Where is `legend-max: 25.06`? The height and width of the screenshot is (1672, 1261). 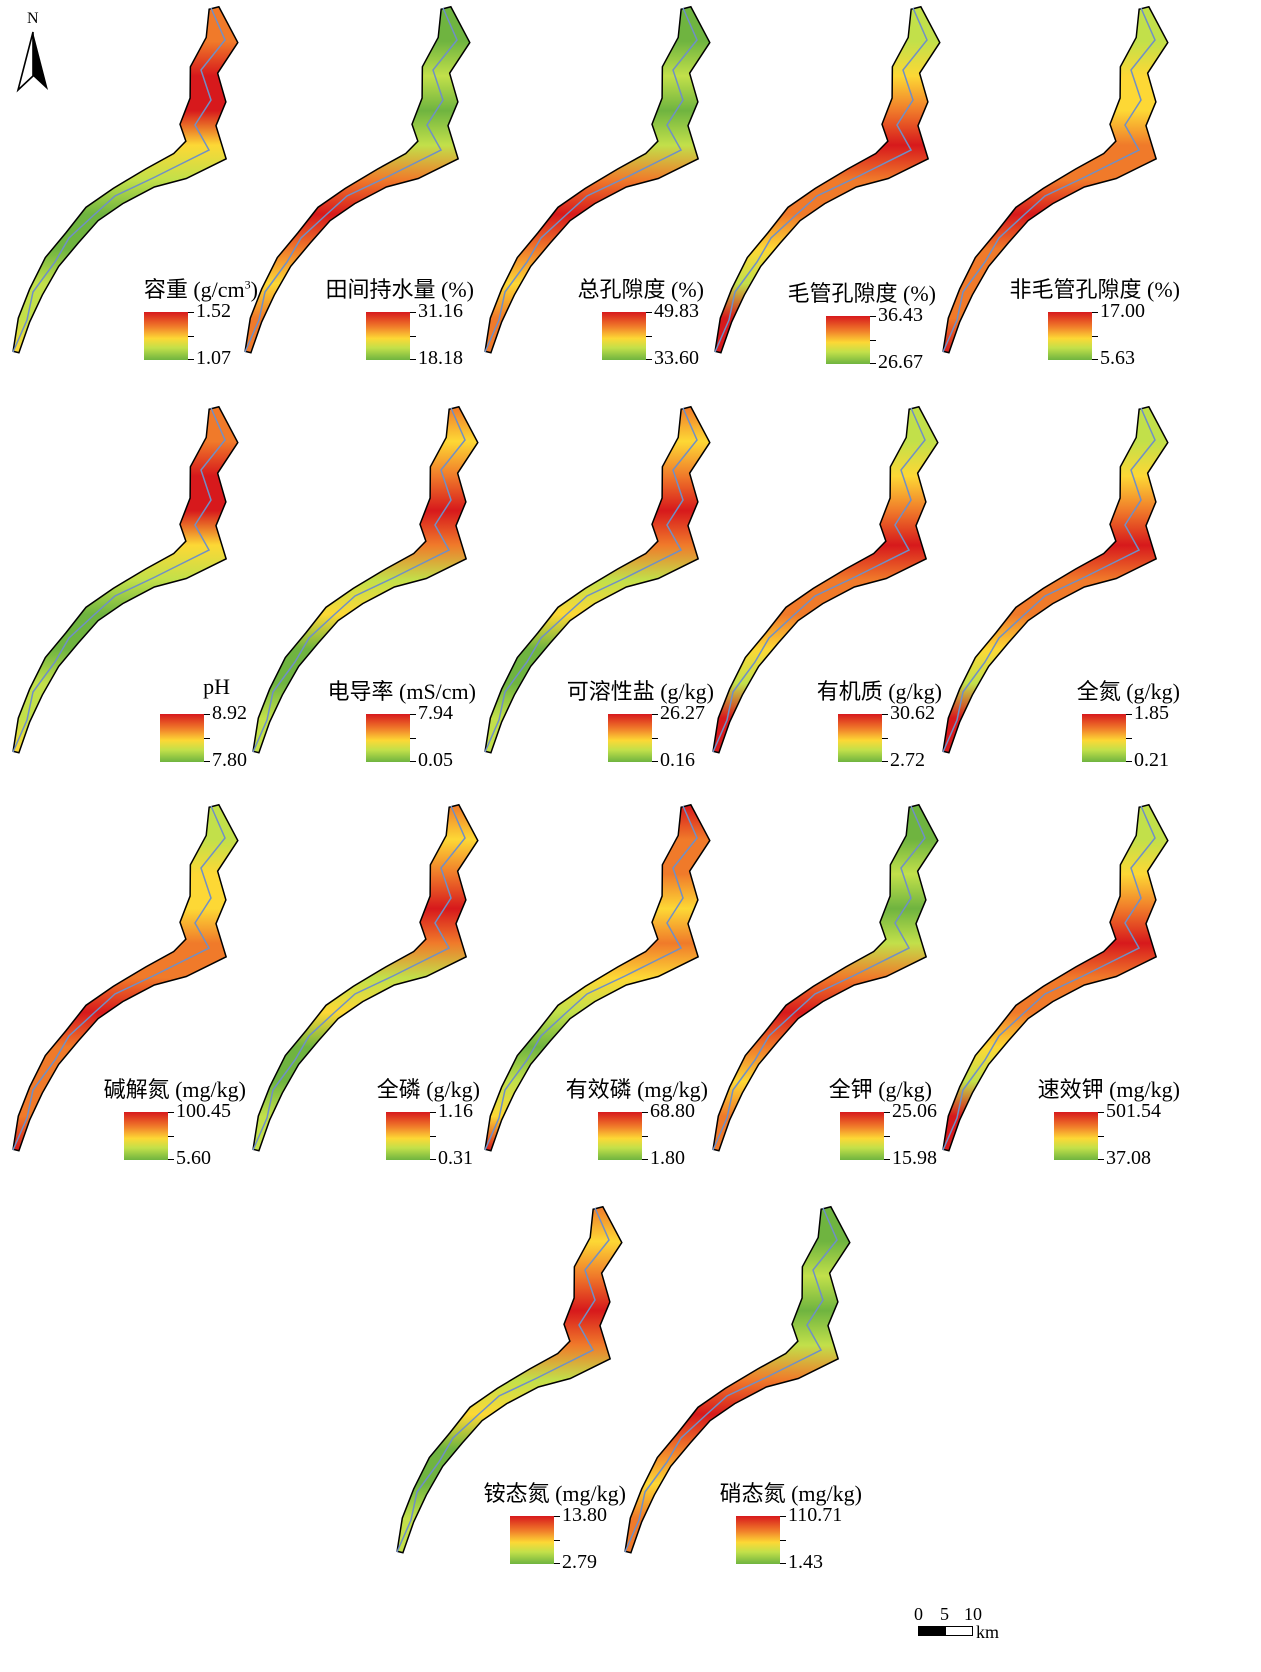
legend-max: 25.06 is located at coordinates (914, 1111).